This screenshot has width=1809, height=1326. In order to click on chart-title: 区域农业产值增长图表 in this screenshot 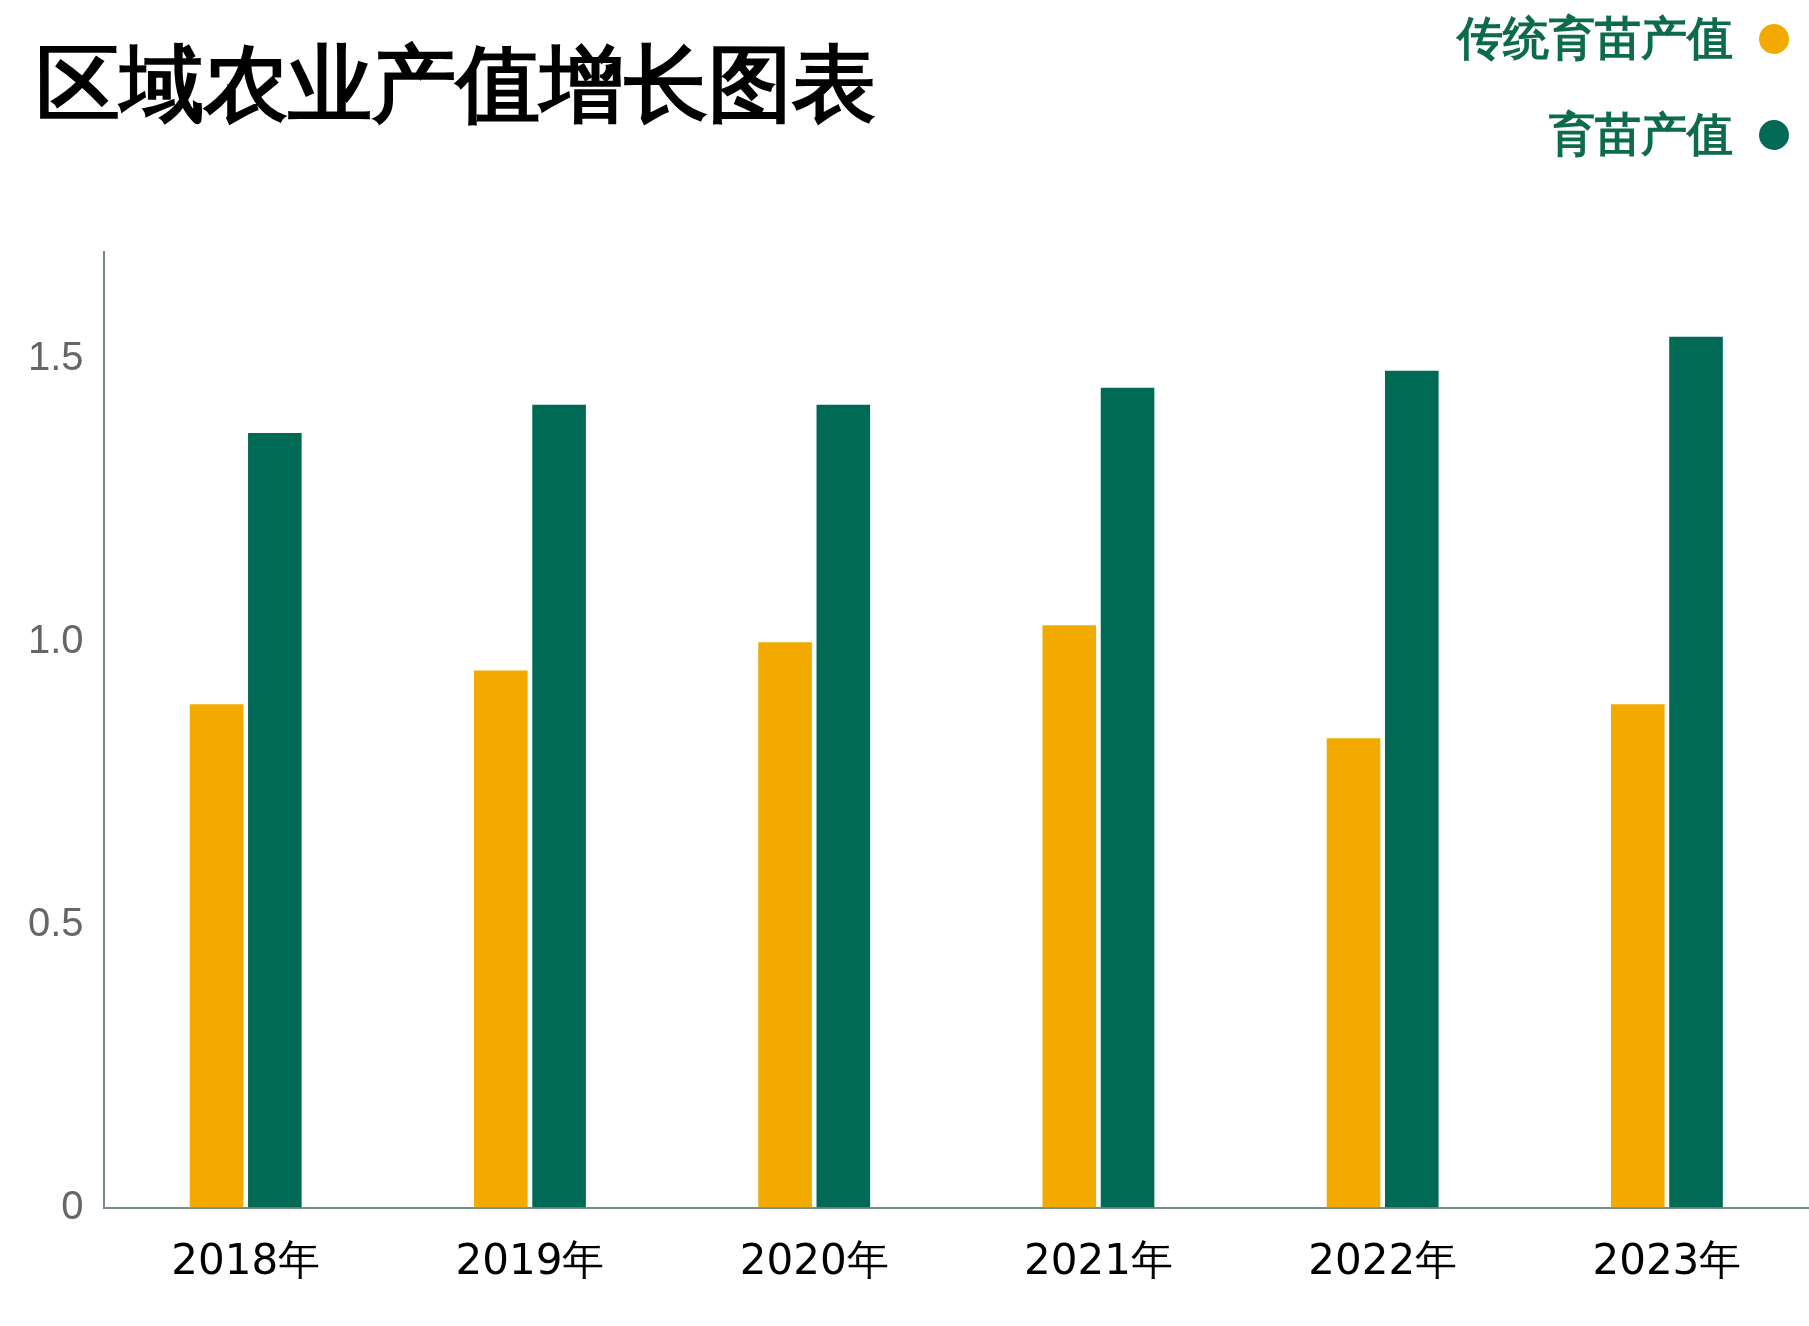, I will do `click(456, 84)`.